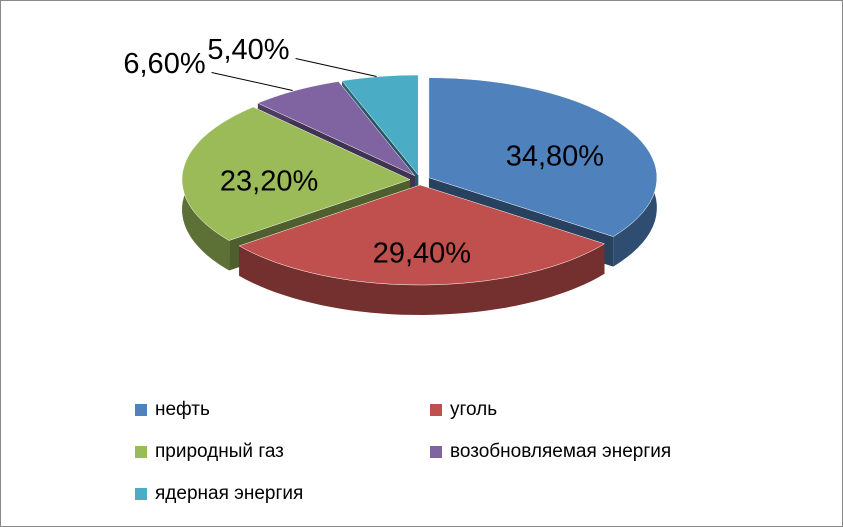  I want to click on value-label: 29,40%, so click(422, 254).